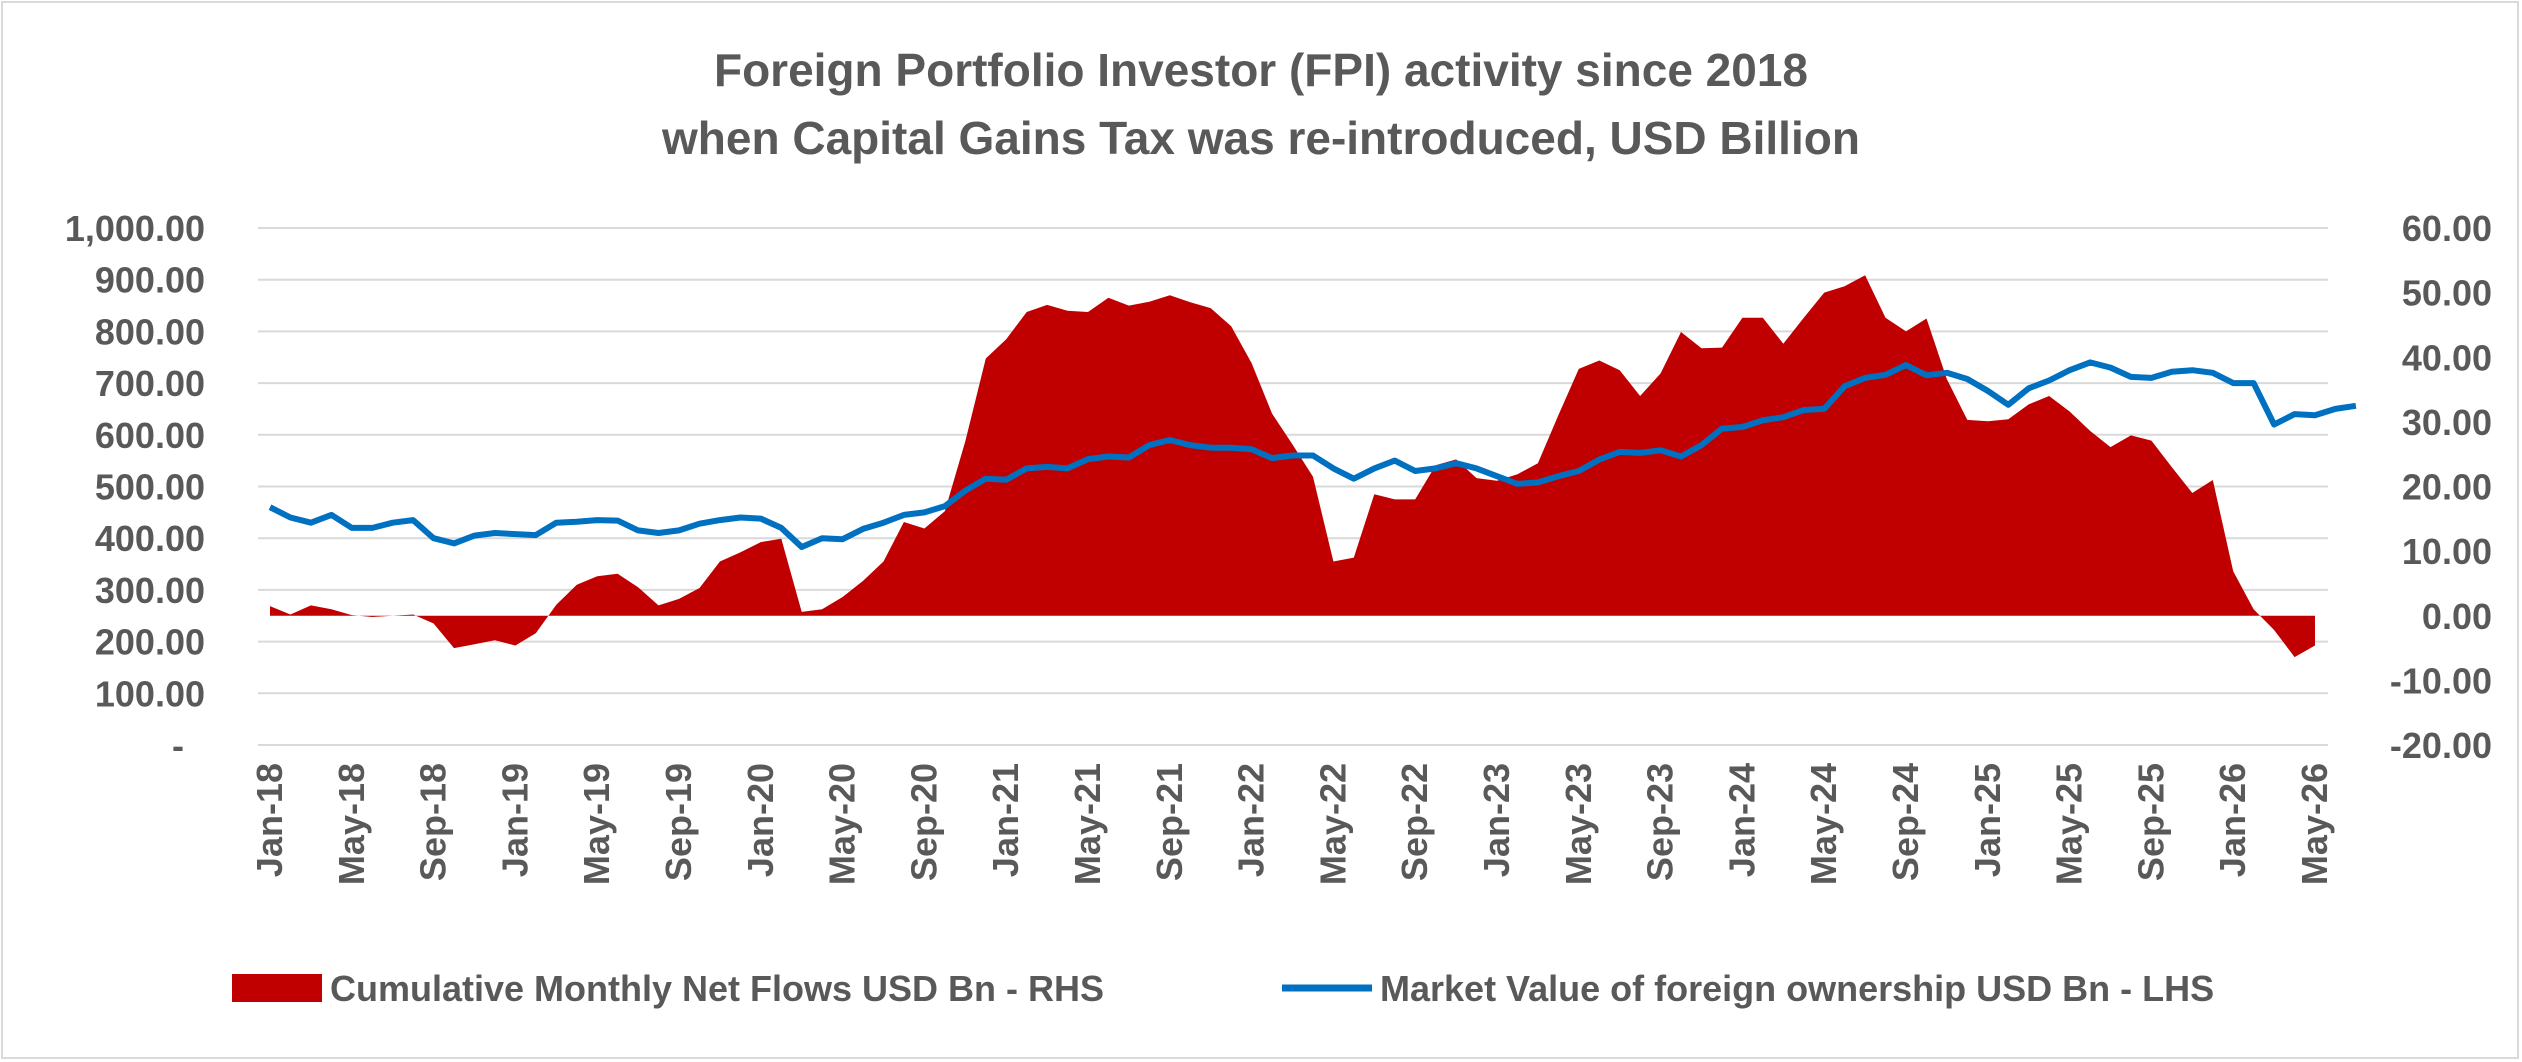  Describe the element at coordinates (150, 280) in the screenshot. I see `left-tick-label-9: 900.00` at that location.